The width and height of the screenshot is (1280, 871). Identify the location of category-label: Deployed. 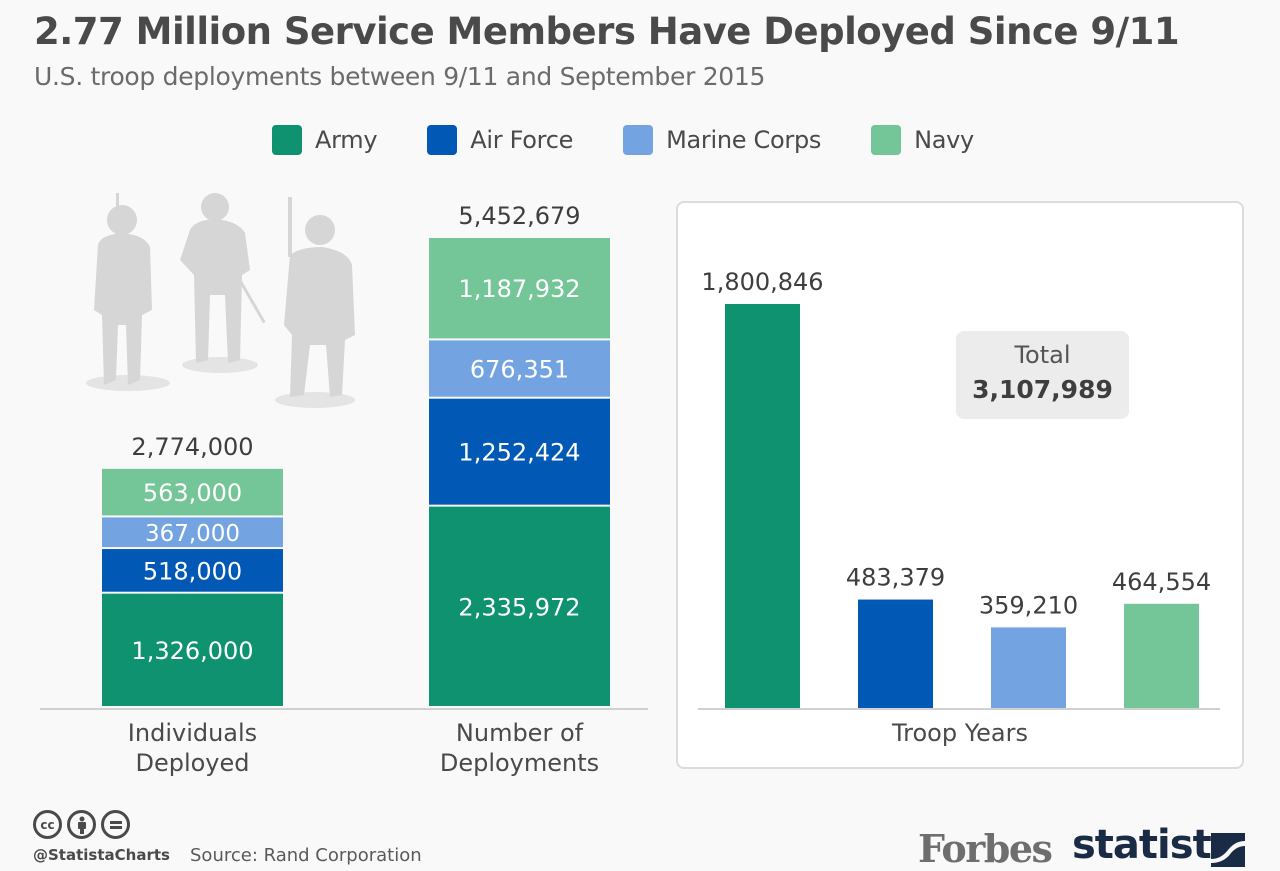
(192, 763).